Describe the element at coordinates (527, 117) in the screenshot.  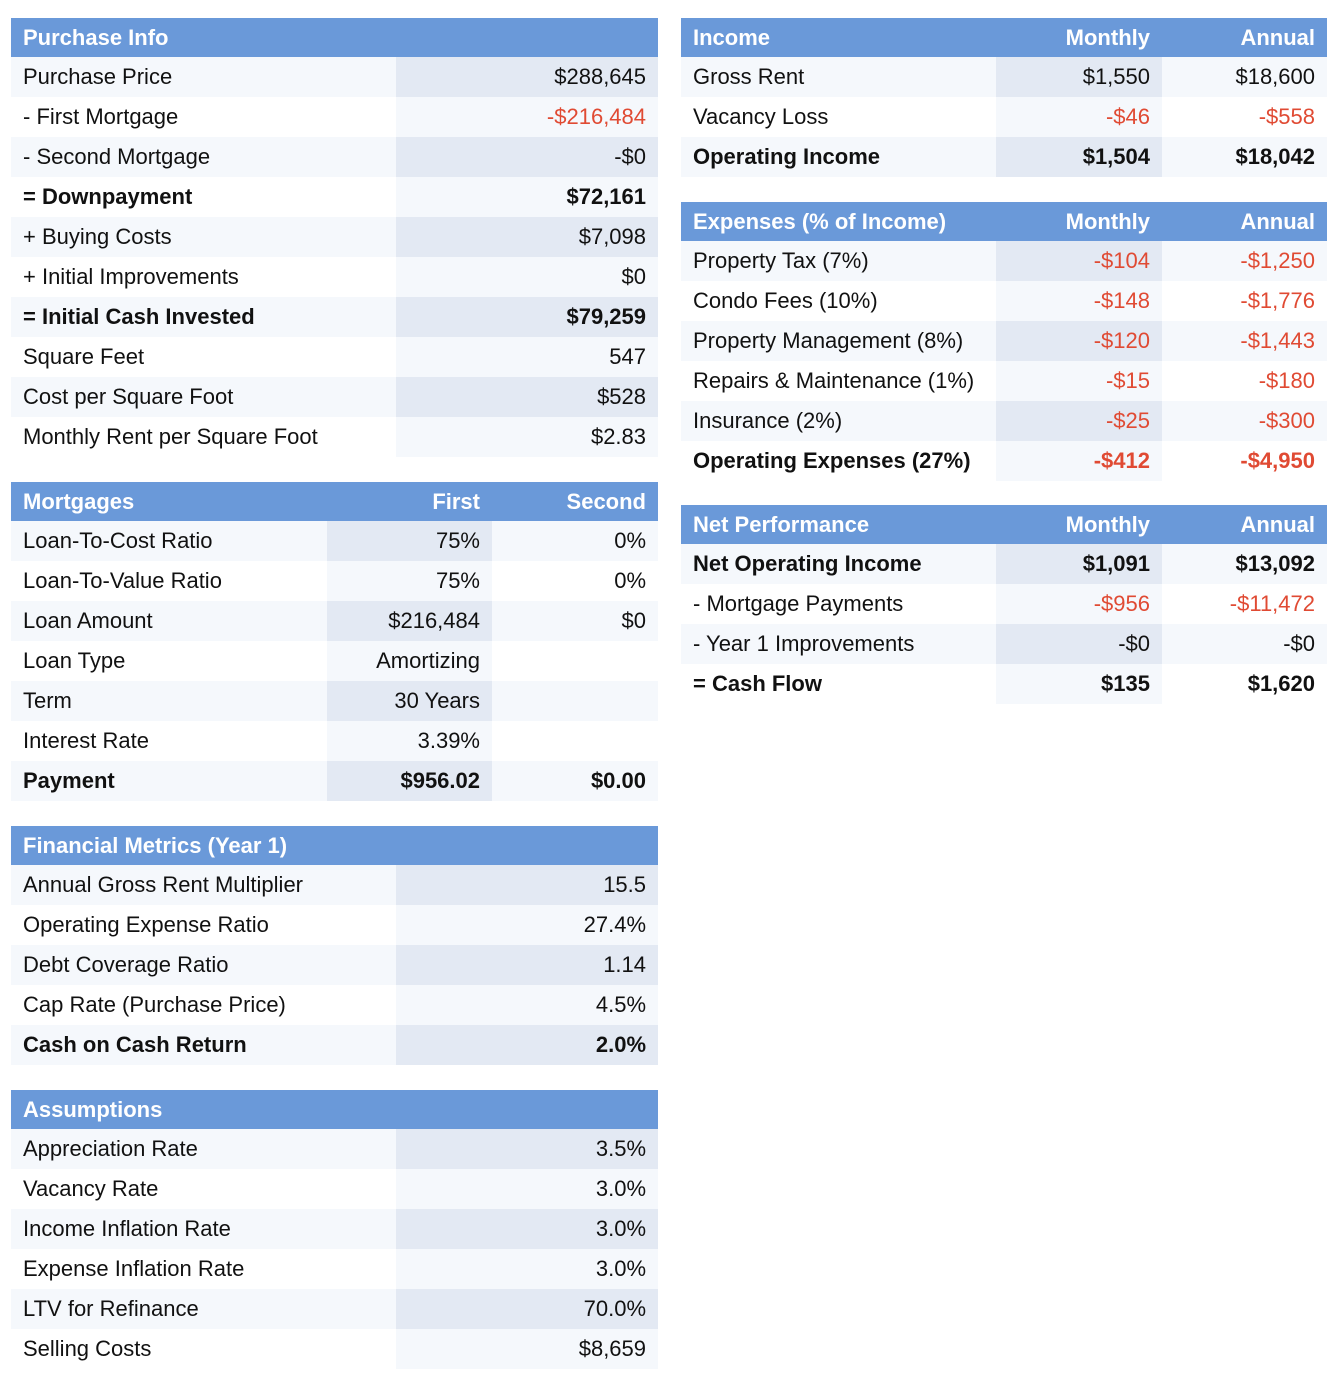
I see `row-value: -$216,484` at that location.